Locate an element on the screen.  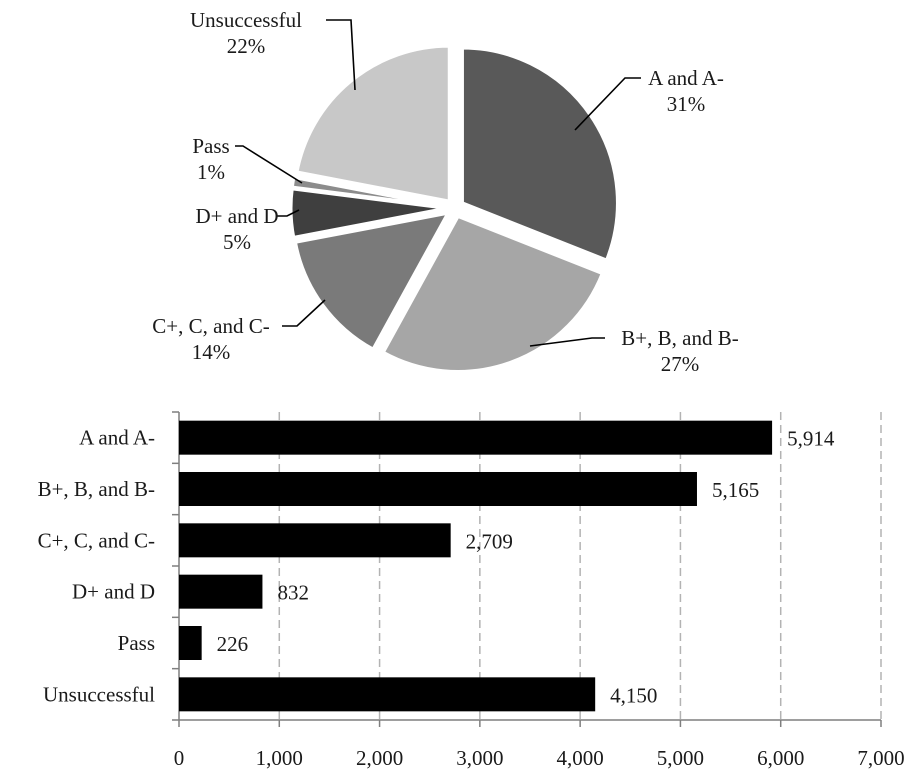
pie-percent-pass: 1% is located at coordinates (211, 172).